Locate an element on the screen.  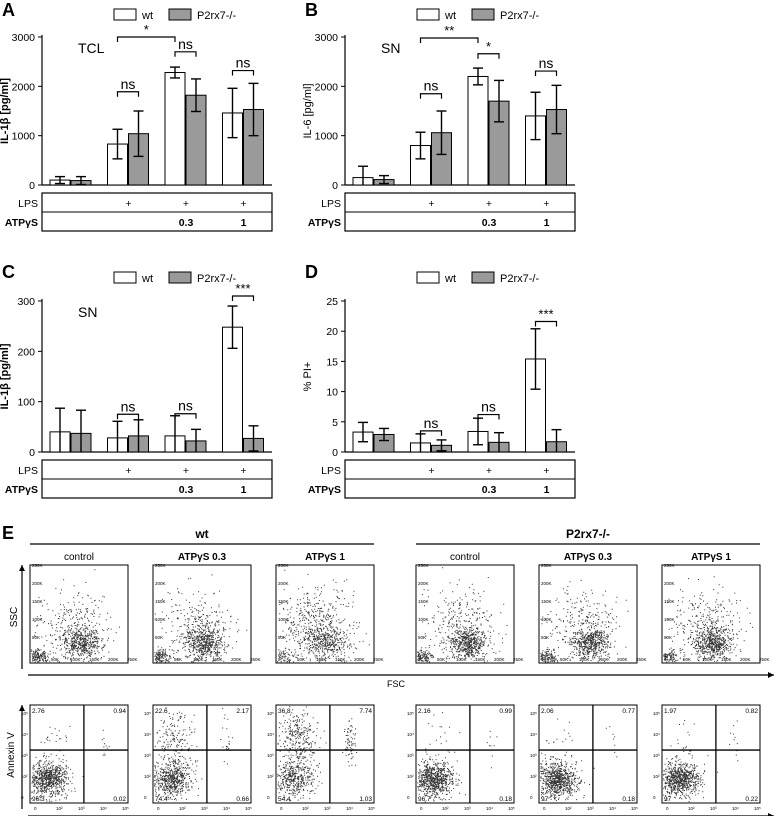
y-tick-label: 20 is located at coordinates (332, 332).